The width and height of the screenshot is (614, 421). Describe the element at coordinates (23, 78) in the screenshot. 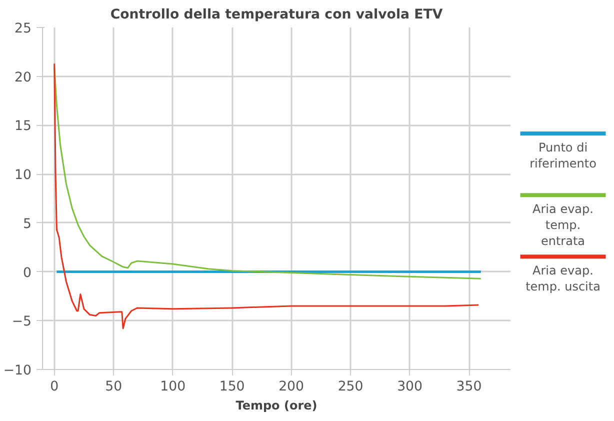

I see `y-tick-label: 20` at that location.